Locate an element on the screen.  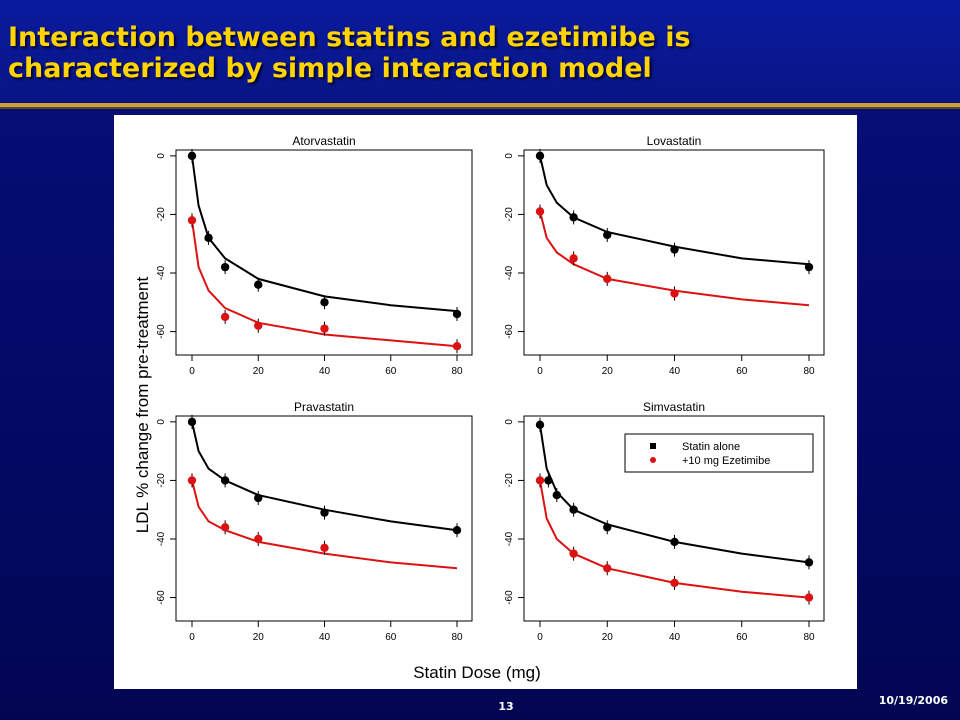
legend-marker-ezetimibe is located at coordinates (653, 460).